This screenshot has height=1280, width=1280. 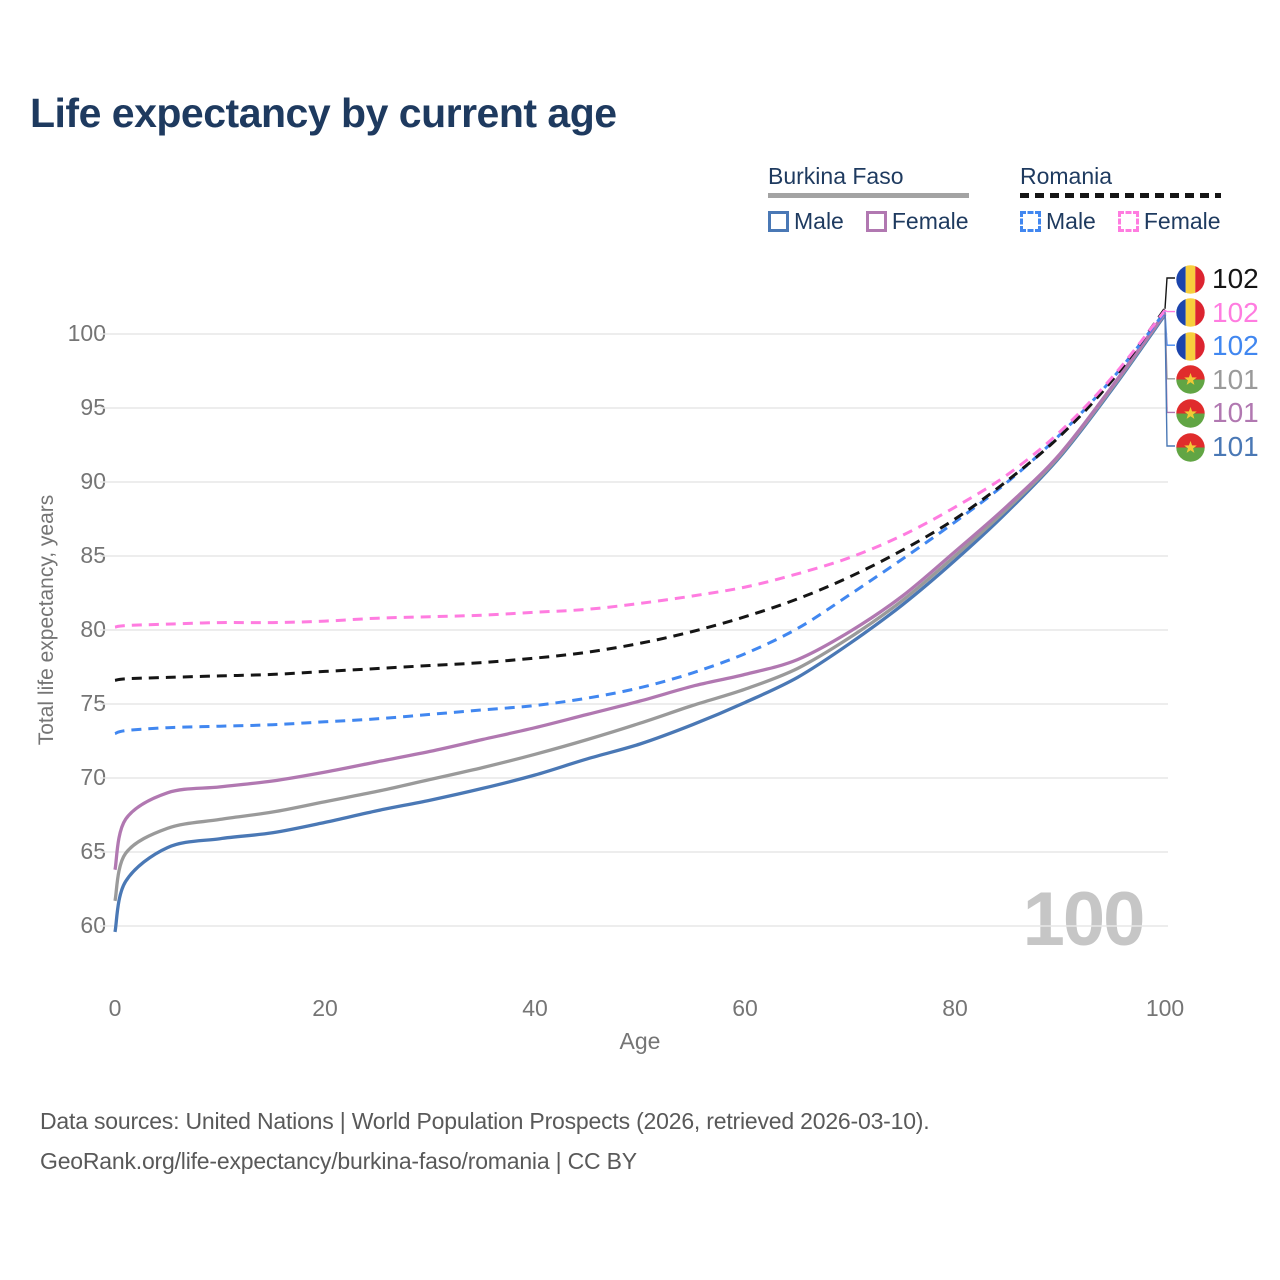 I want to click on y-tick-75: 75, so click(x=93, y=703).